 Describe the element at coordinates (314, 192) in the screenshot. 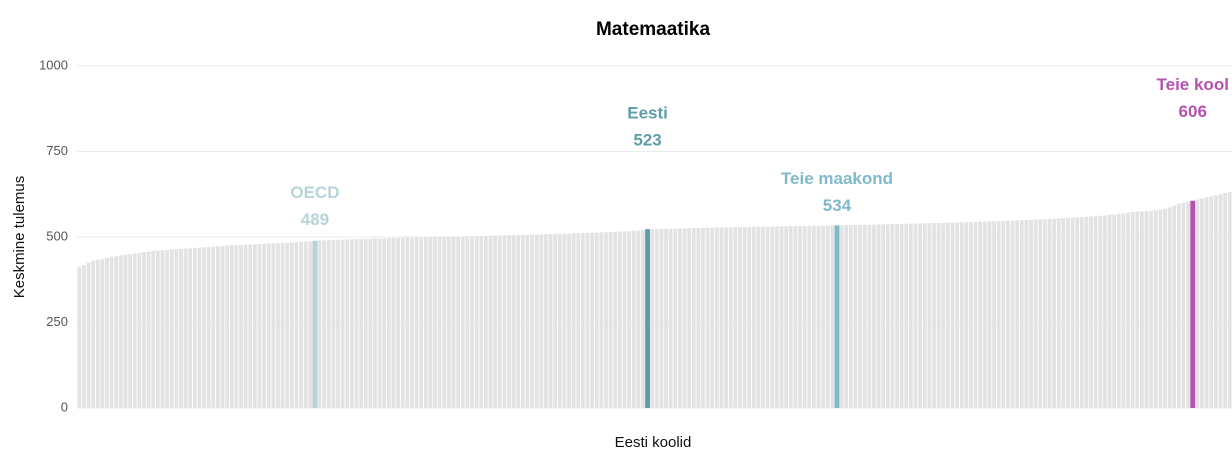

I see `highlight-name: OECD` at that location.